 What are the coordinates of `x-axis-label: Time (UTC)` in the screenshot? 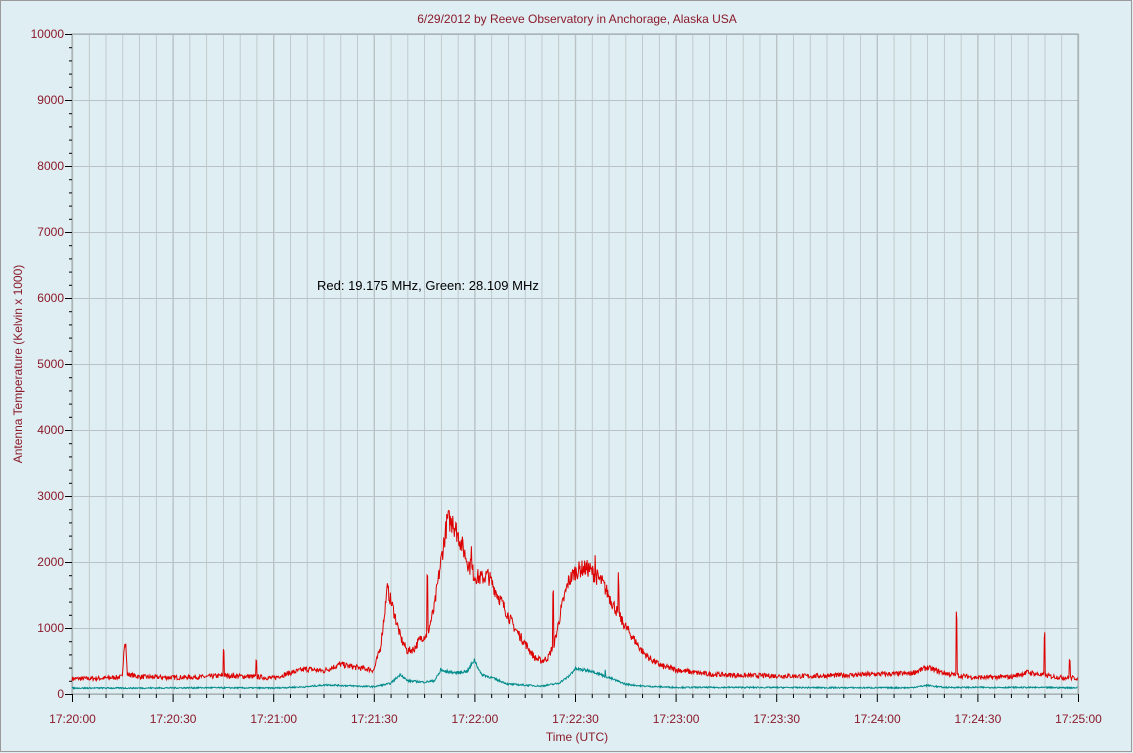 It's located at (577, 737).